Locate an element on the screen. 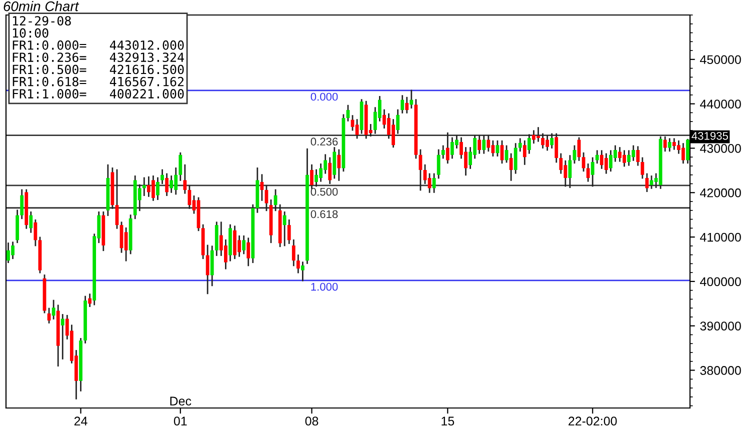  annotation: 10:00 is located at coordinates (30, 33).